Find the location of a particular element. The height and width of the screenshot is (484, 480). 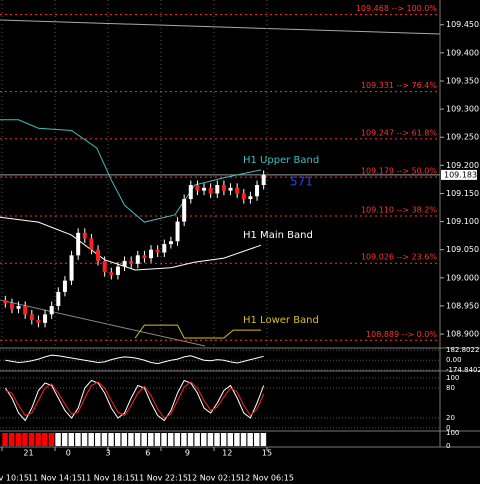

fib-label: 108.889 --> 0.0% is located at coordinates (401, 334).